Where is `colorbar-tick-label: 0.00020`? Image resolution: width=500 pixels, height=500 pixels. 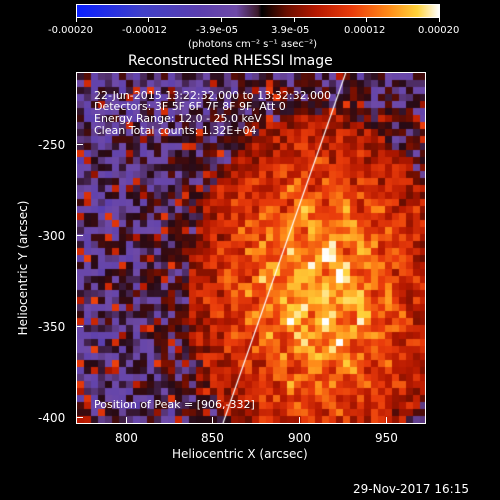 colorbar-tick-label: 0.00020 is located at coordinates (439, 30).